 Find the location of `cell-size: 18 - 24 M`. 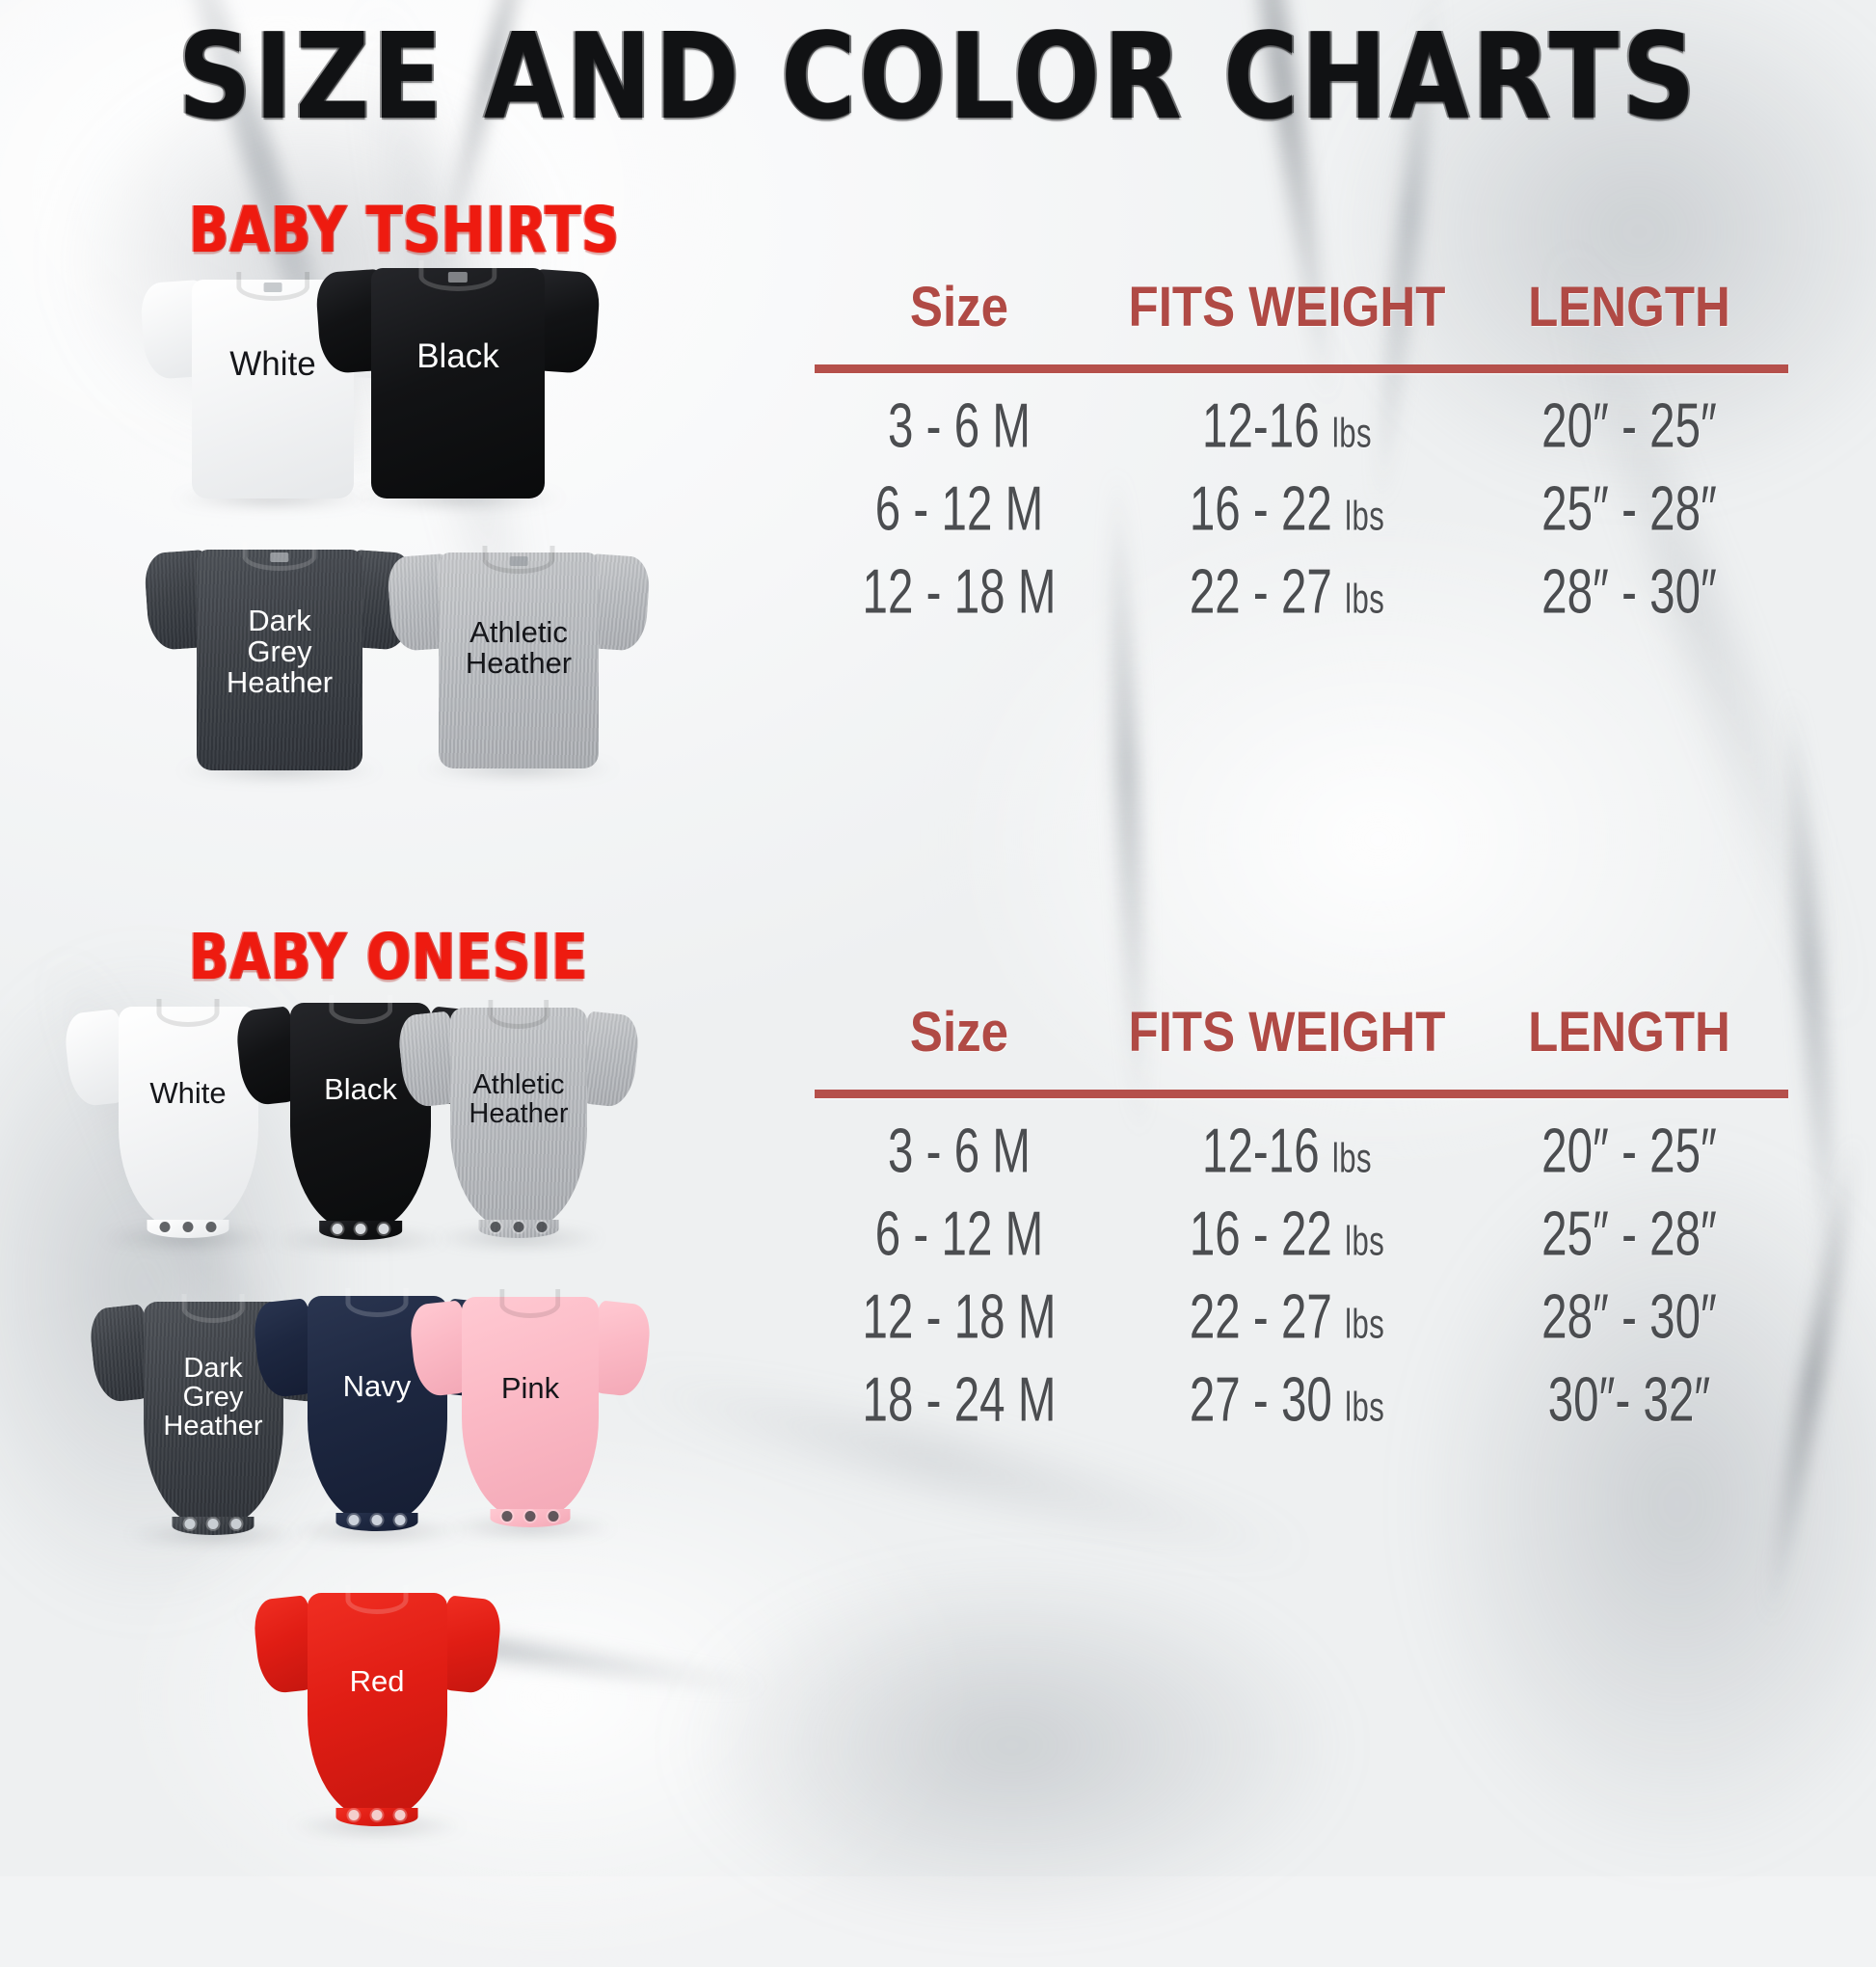

cell-size: 18 - 24 M is located at coordinates (959, 1399).